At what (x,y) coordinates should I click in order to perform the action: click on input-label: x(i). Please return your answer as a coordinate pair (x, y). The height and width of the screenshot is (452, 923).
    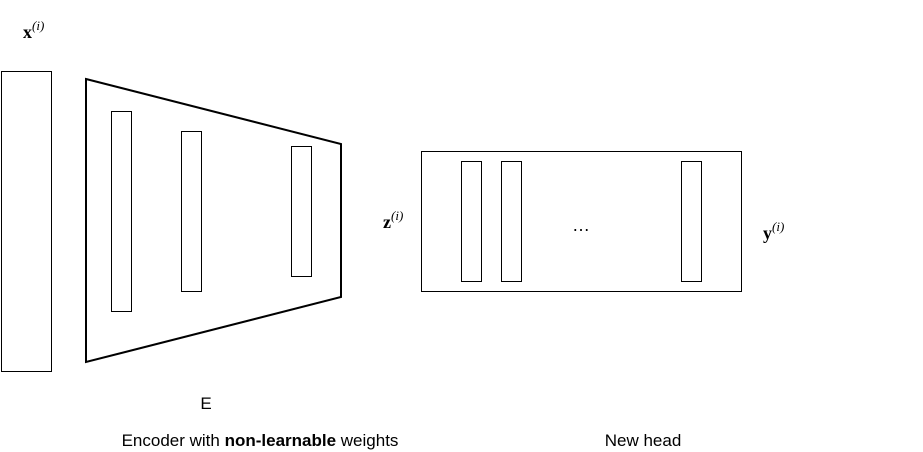
    Looking at the image, I should click on (33, 30).